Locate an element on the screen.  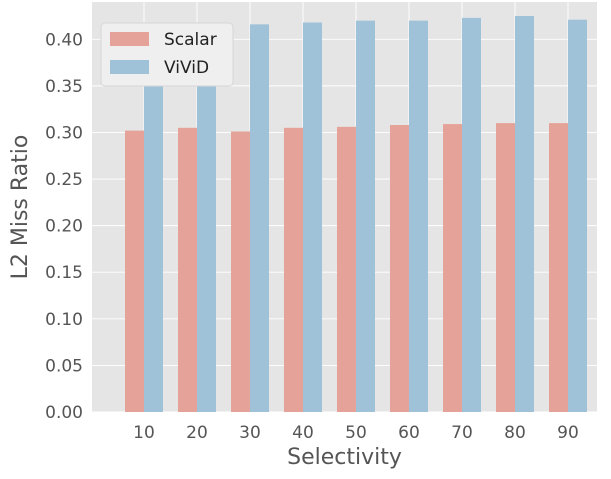
x-tick-label: 70 is located at coordinates (462, 433).